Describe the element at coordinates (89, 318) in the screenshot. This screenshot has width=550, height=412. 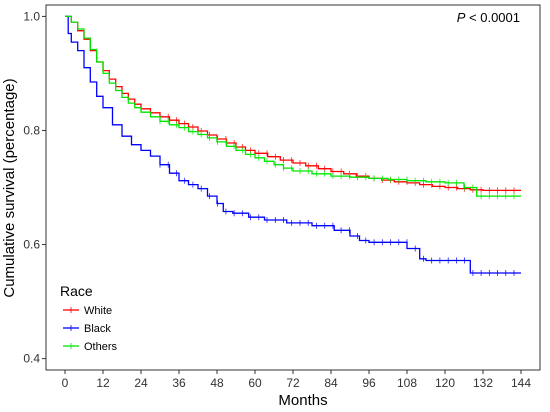
I see `legend: Race White Black Others` at that location.